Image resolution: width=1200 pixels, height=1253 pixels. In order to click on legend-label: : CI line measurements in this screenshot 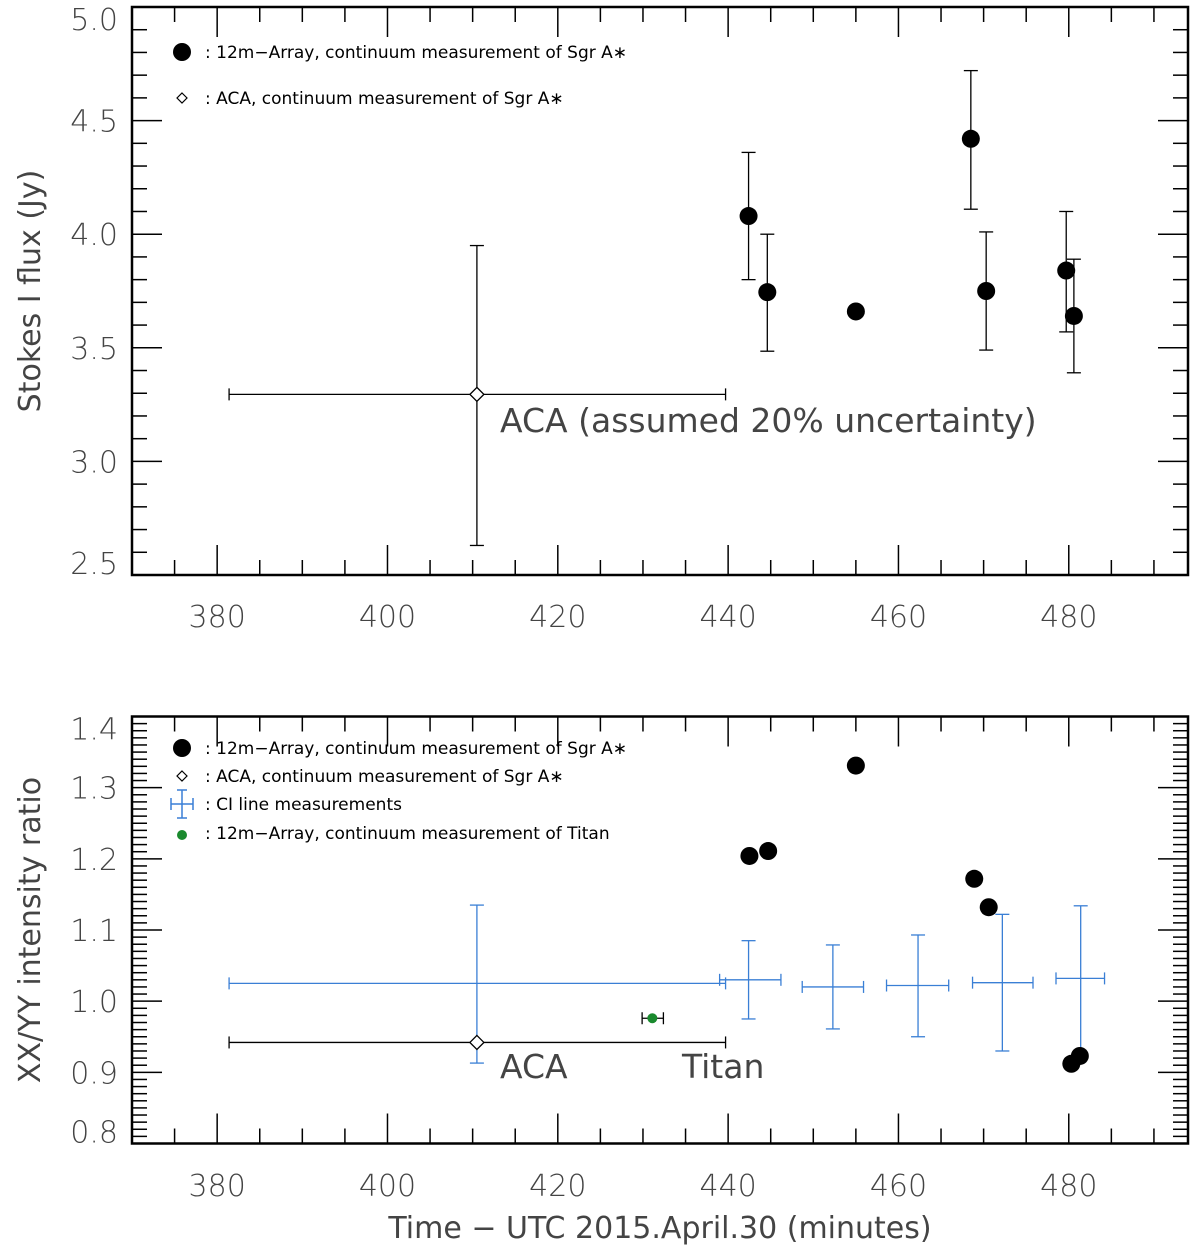, I will do `click(303, 805)`.